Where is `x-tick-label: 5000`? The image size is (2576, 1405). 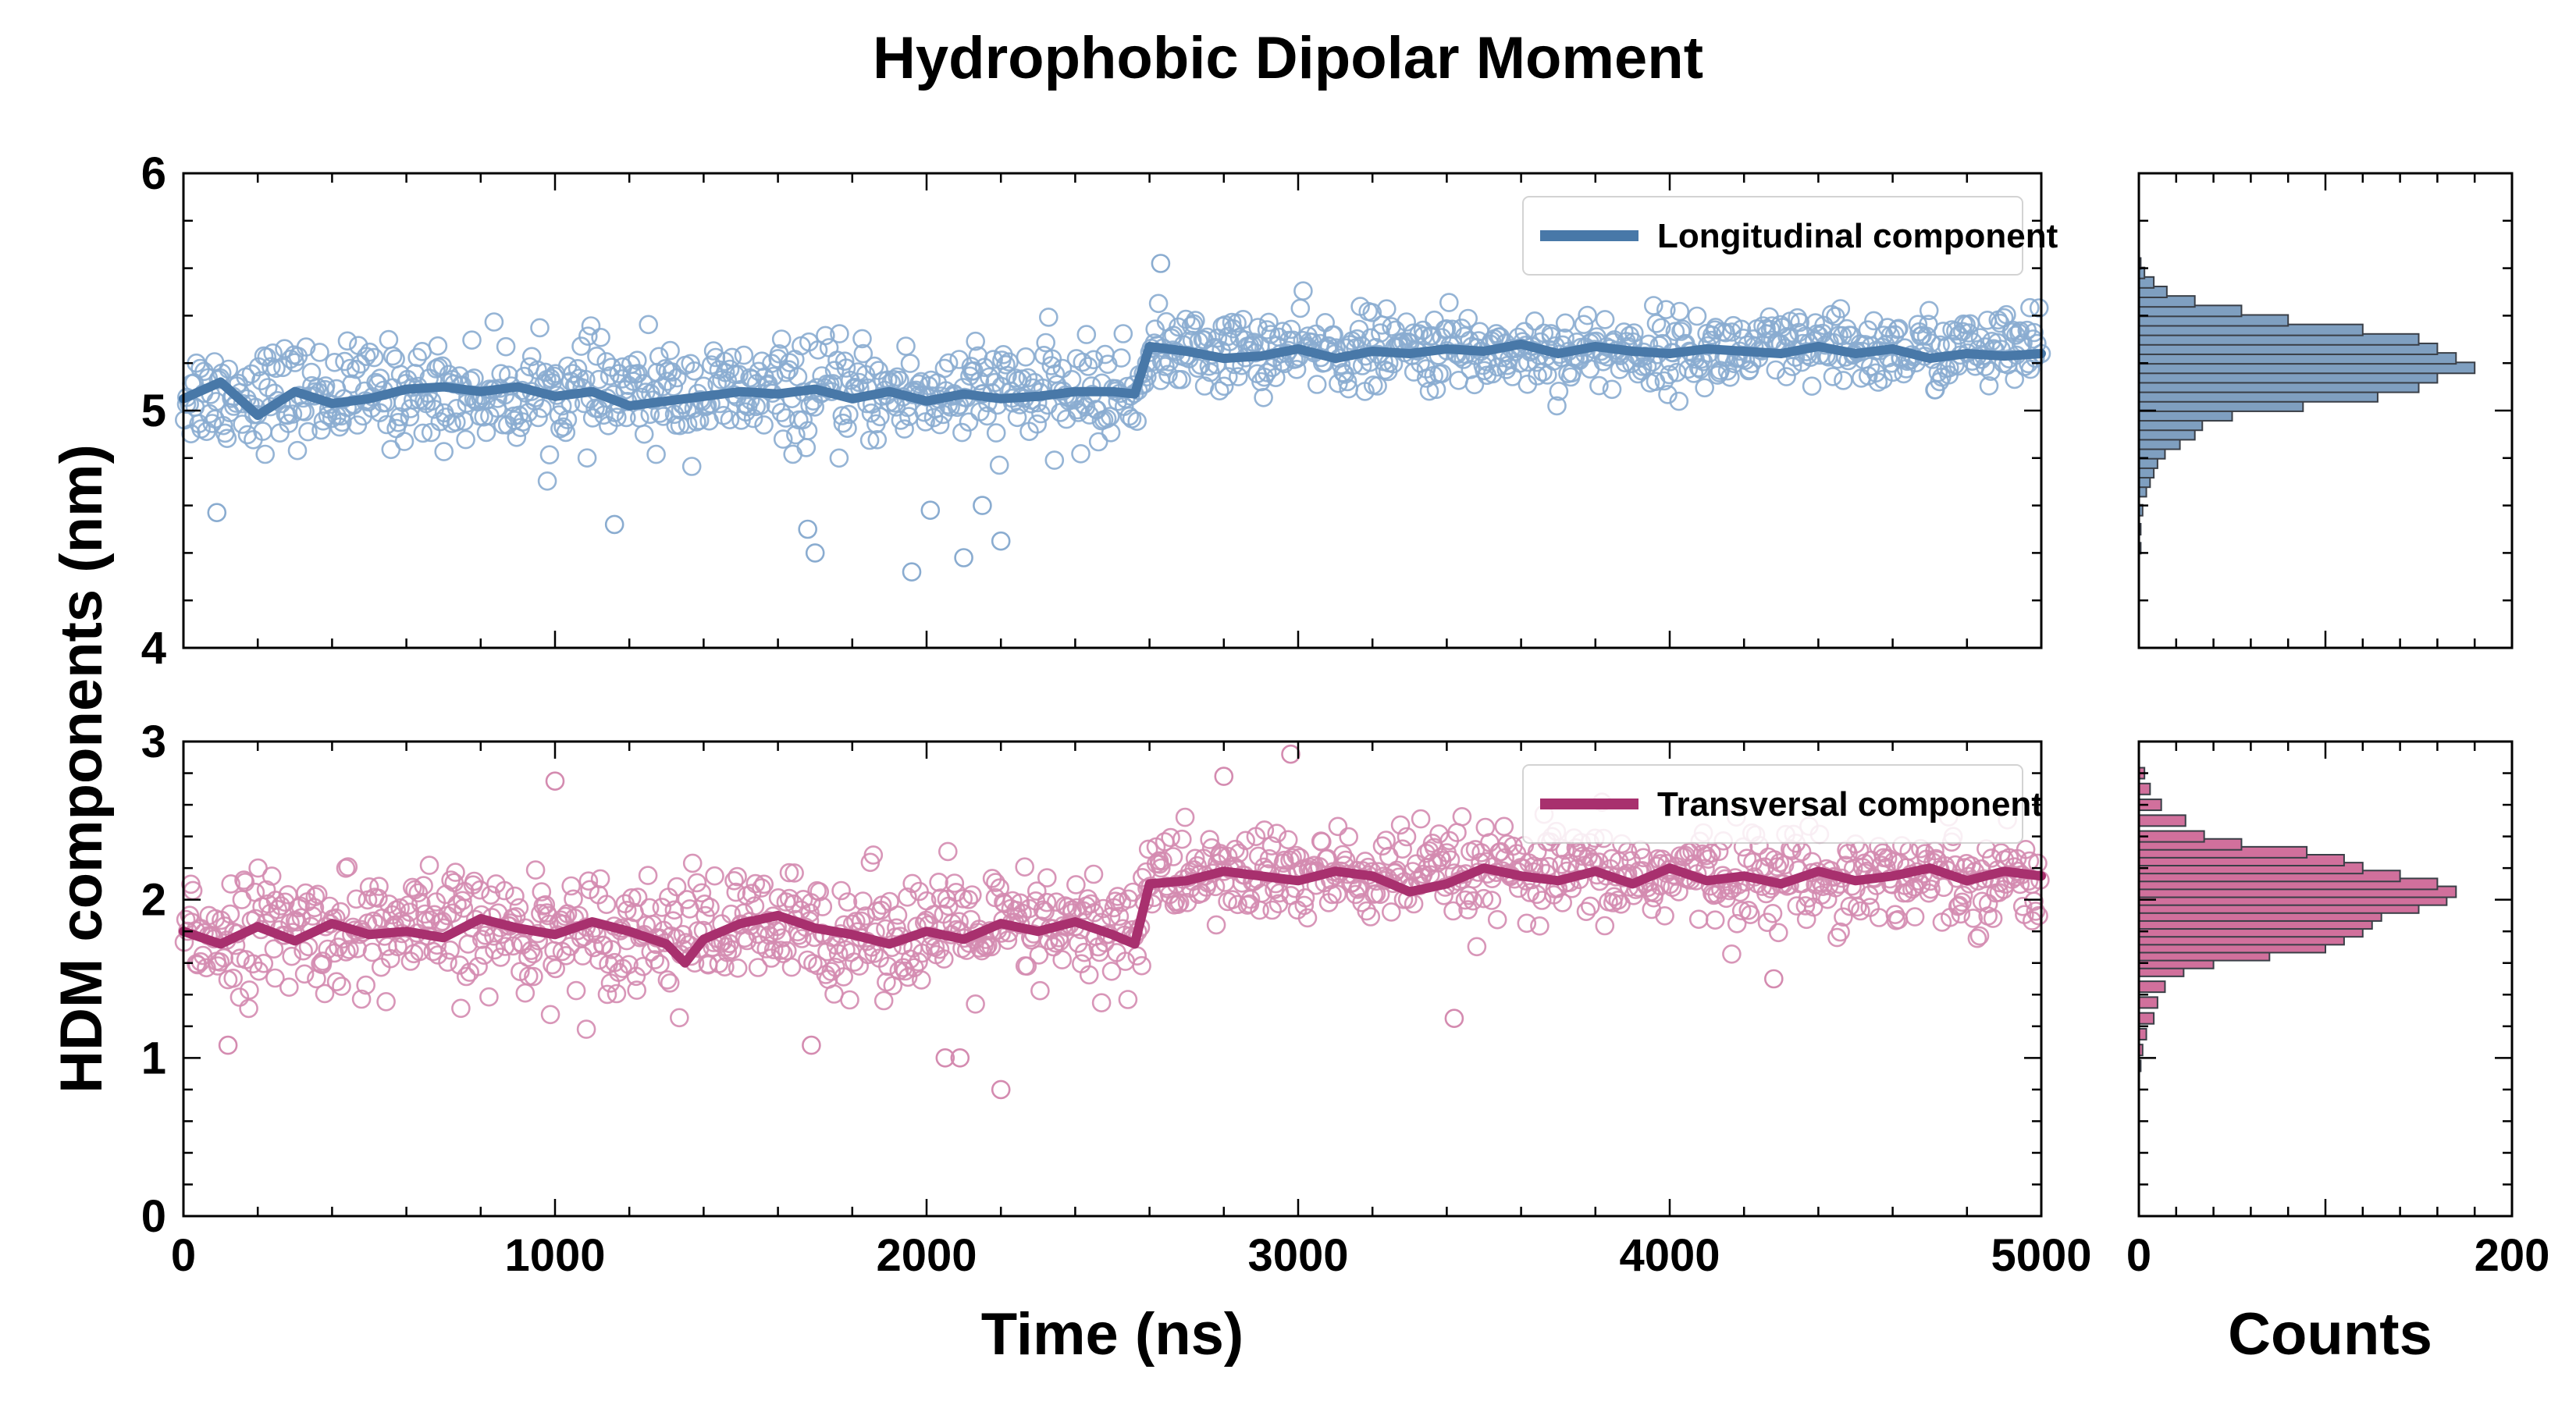
x-tick-label: 5000 is located at coordinates (2041, 1255).